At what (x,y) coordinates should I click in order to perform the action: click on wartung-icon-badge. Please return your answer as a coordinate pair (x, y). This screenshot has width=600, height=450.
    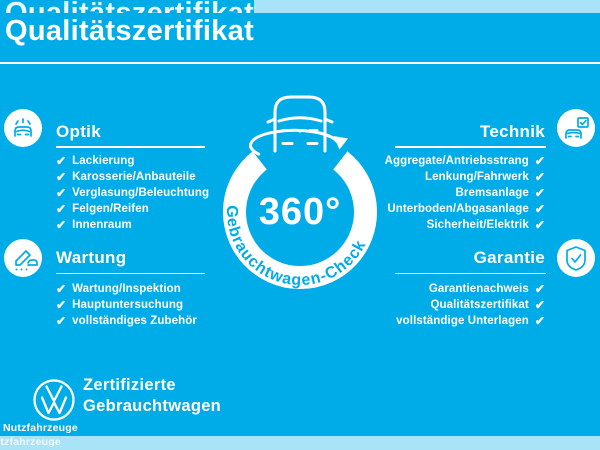
    Looking at the image, I should click on (23, 257).